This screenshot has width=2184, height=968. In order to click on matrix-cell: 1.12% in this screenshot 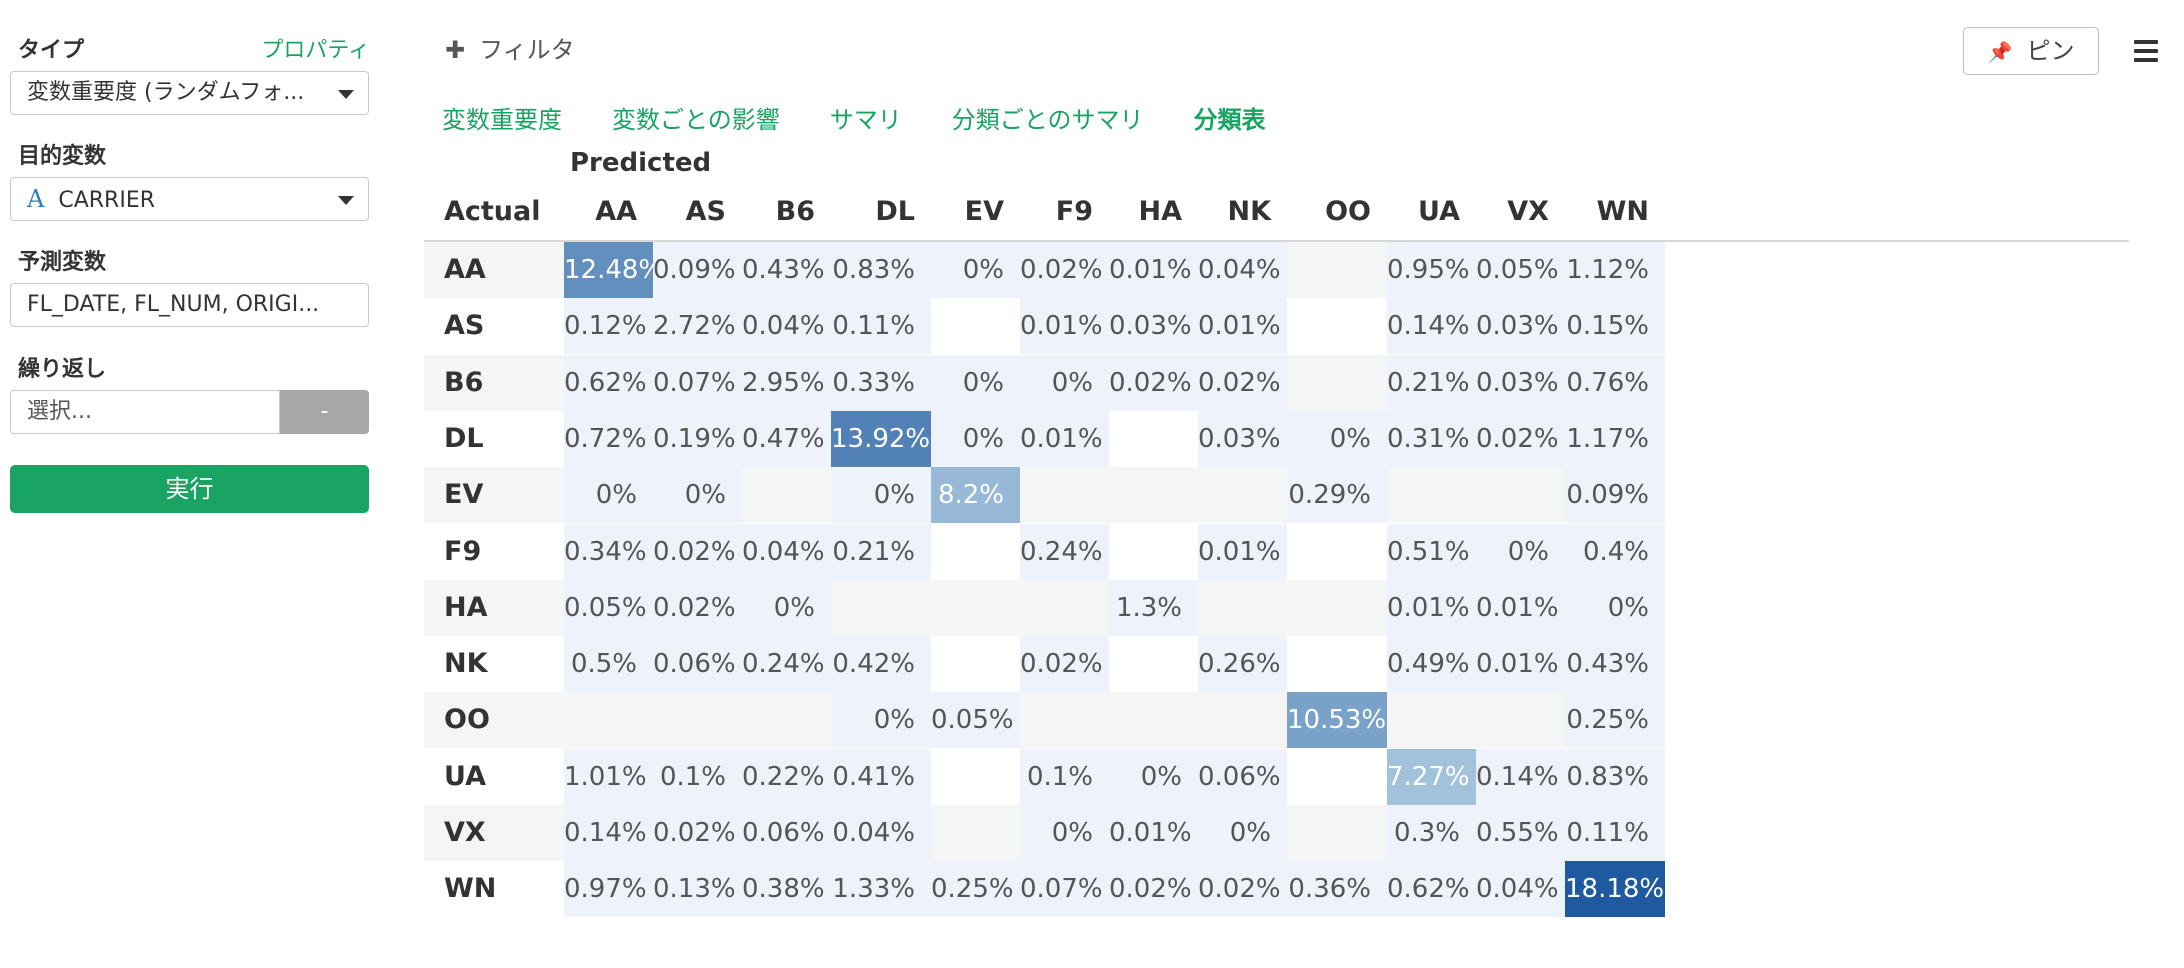, I will do `click(1615, 270)`.